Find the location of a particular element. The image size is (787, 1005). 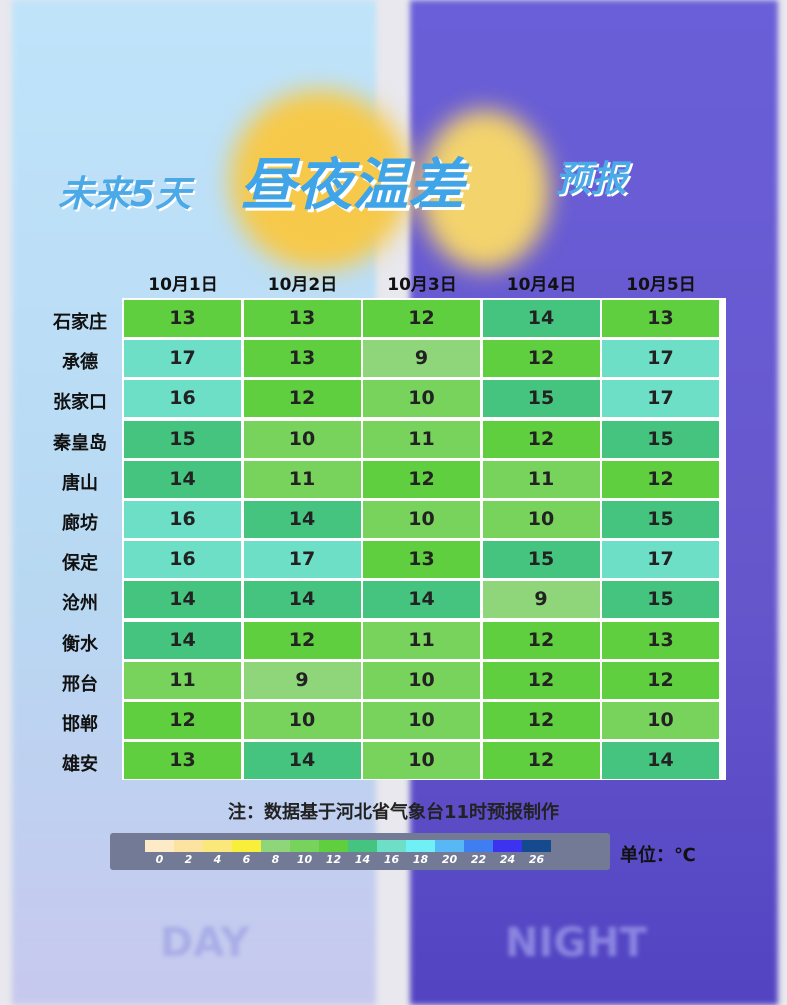

city-label: 衡水 is located at coordinates (80, 644).